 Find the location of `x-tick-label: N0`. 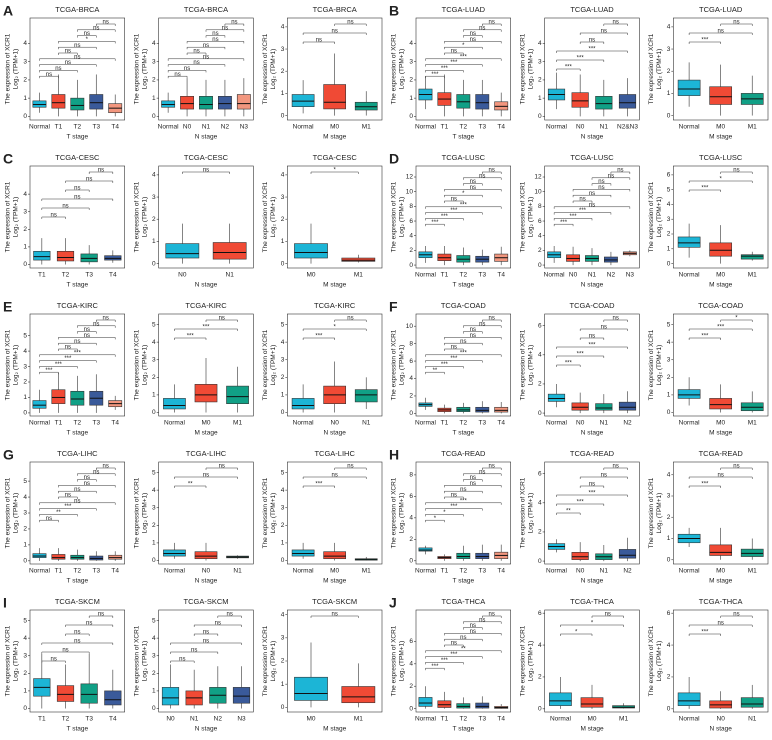

x-tick-label: N0 is located at coordinates (206, 571).